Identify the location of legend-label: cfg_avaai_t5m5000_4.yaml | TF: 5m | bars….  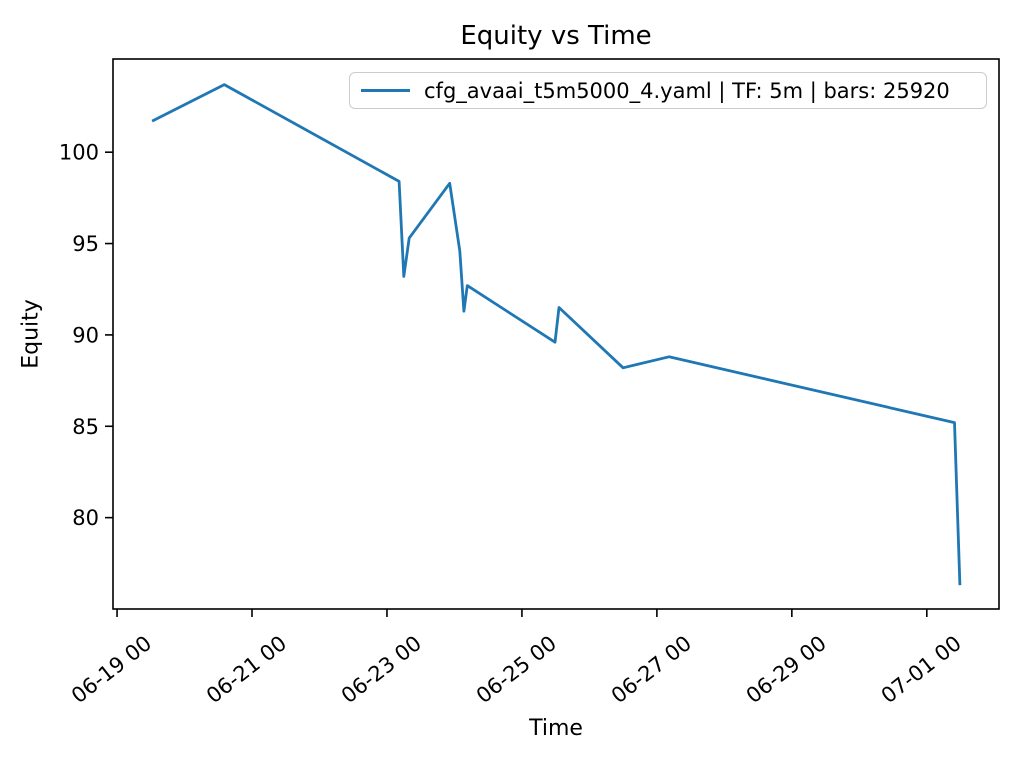
(687, 90).